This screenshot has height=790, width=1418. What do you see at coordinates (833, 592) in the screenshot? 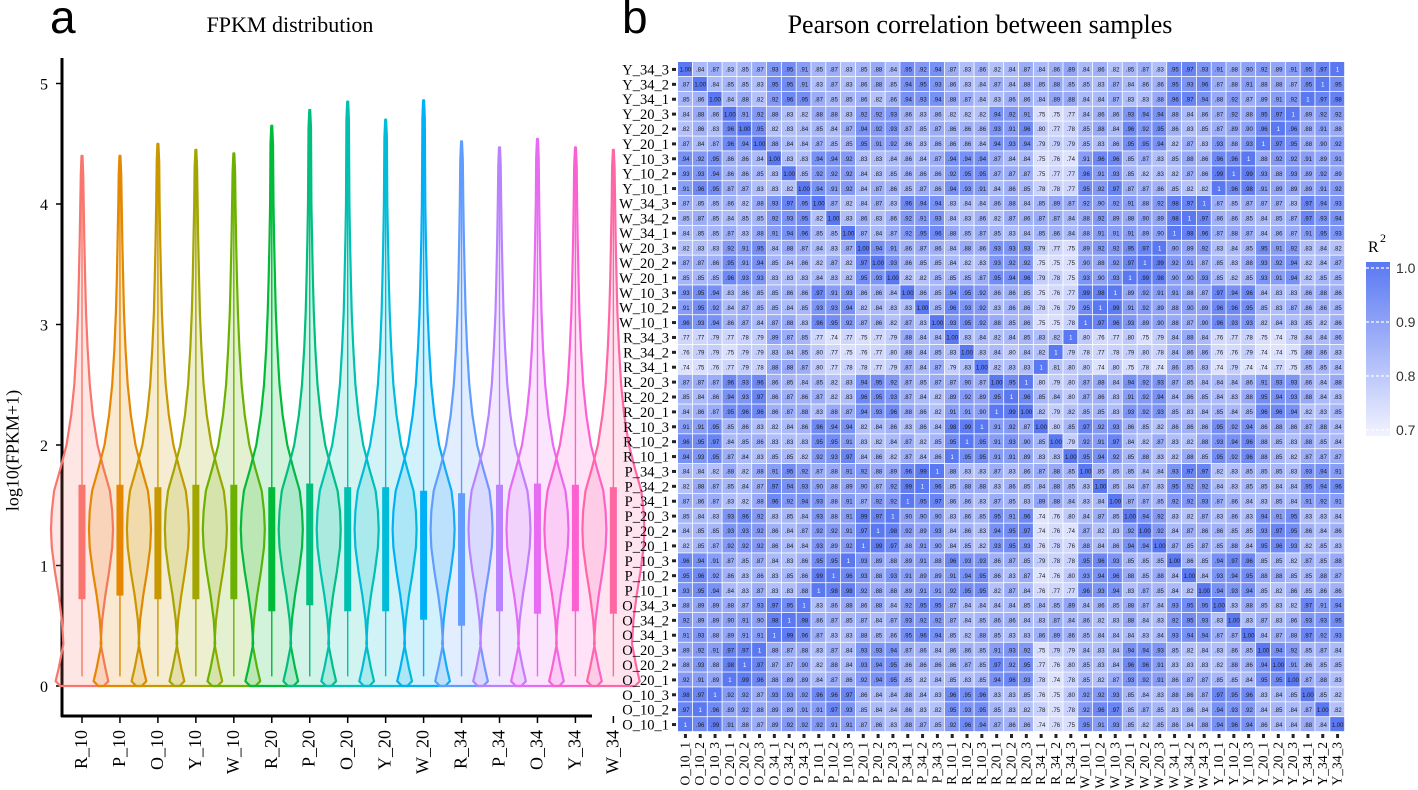
I see `heatmap-cell-value: .98` at bounding box center [833, 592].